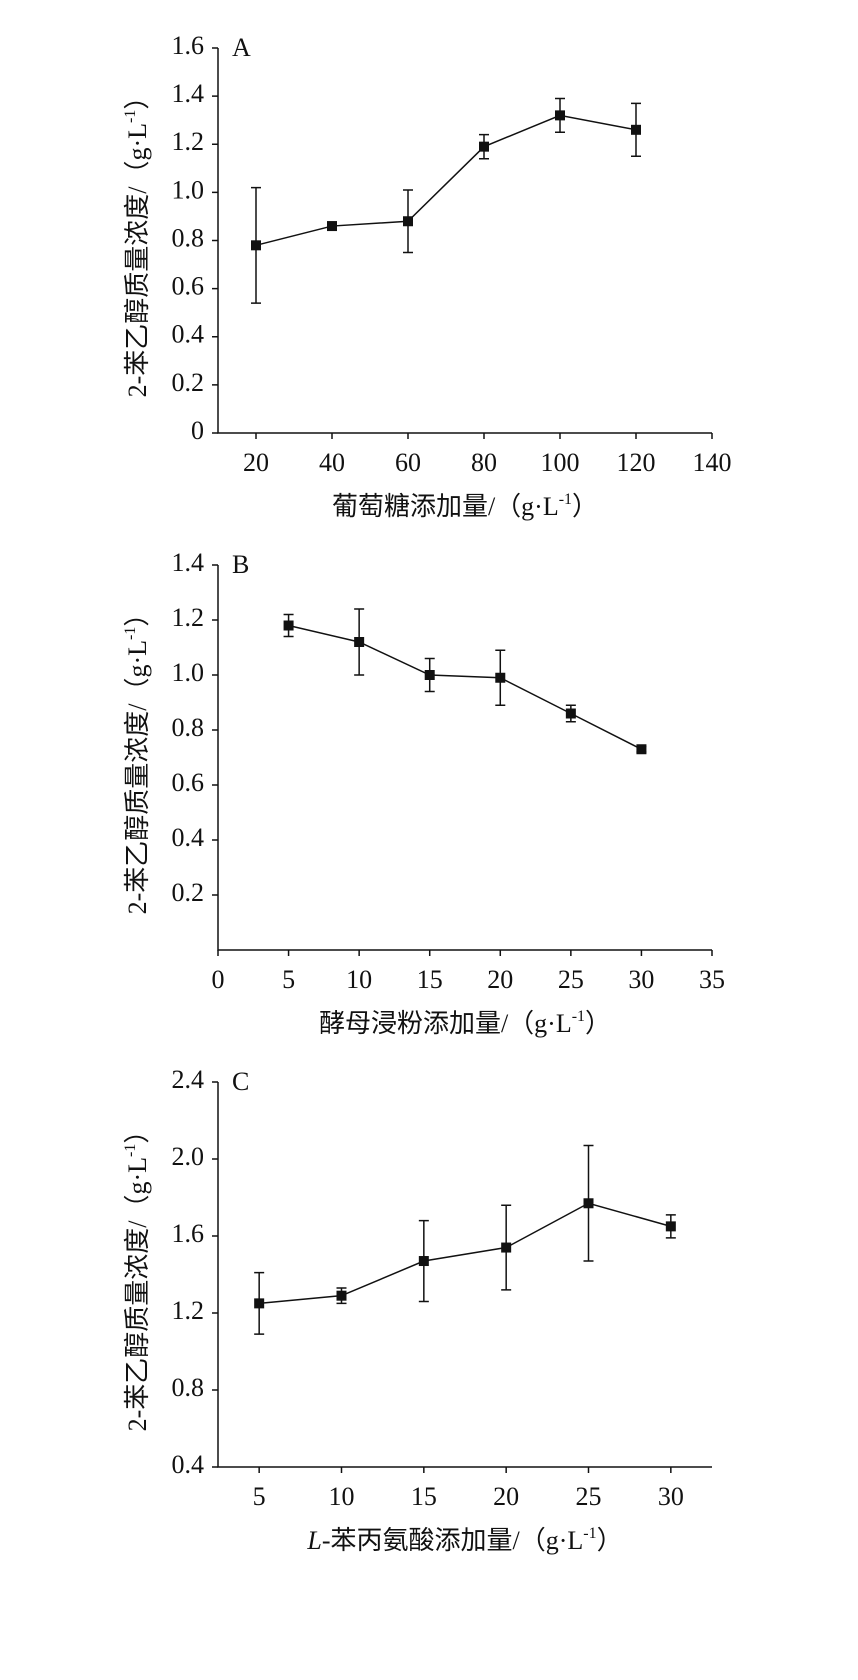 The image size is (858, 1680). Describe the element at coordinates (188, 1079) in the screenshot. I see `y-tick-label: 2.4` at that location.